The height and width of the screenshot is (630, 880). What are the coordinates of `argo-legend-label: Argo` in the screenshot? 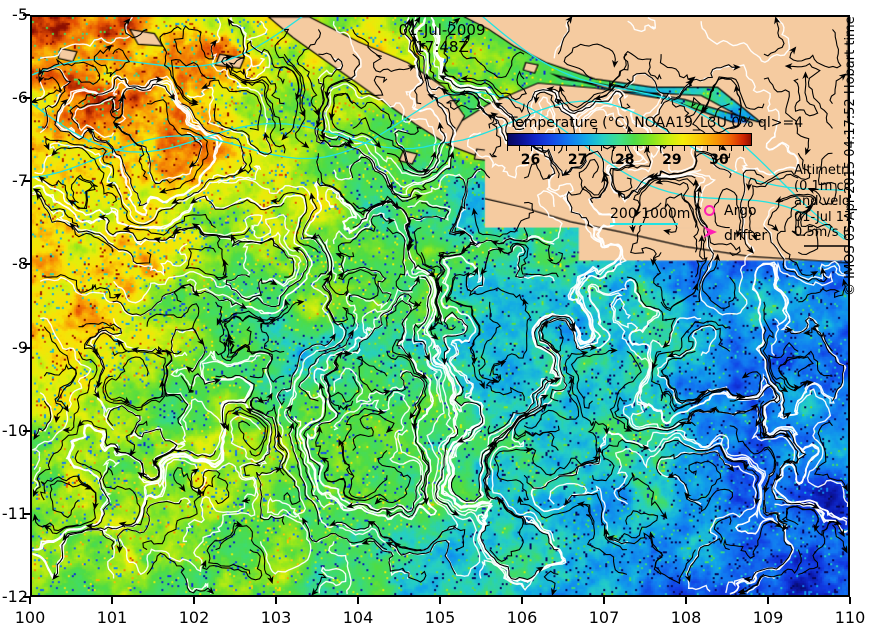 It's located at (740, 211).